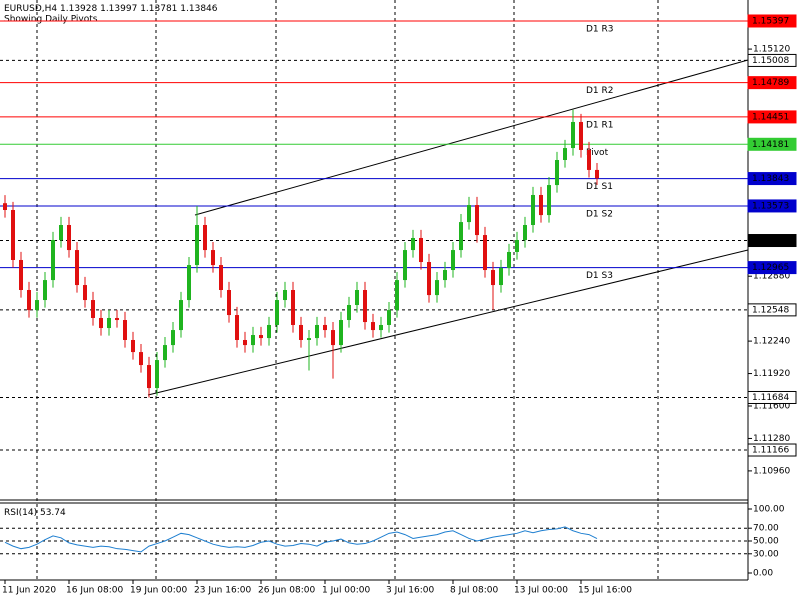 This screenshot has width=800, height=600. I want to click on rsi-tick-label: 70.00, so click(766, 529).